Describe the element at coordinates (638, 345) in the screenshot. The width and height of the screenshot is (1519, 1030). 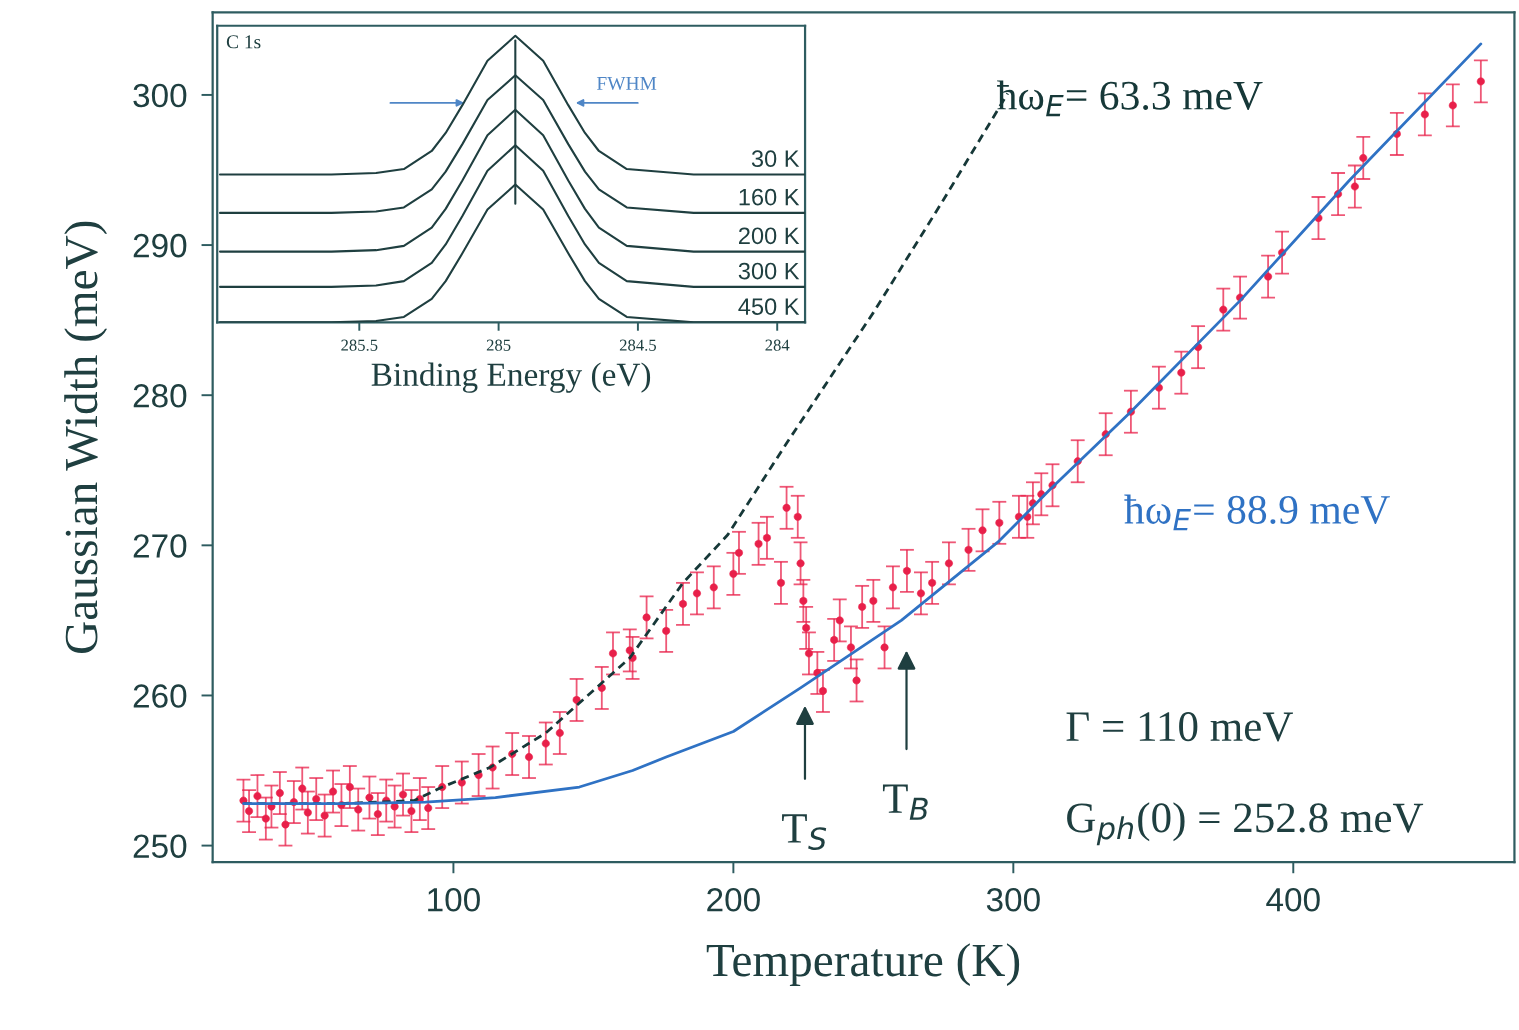
I see `x-tick-label: 284.5` at that location.